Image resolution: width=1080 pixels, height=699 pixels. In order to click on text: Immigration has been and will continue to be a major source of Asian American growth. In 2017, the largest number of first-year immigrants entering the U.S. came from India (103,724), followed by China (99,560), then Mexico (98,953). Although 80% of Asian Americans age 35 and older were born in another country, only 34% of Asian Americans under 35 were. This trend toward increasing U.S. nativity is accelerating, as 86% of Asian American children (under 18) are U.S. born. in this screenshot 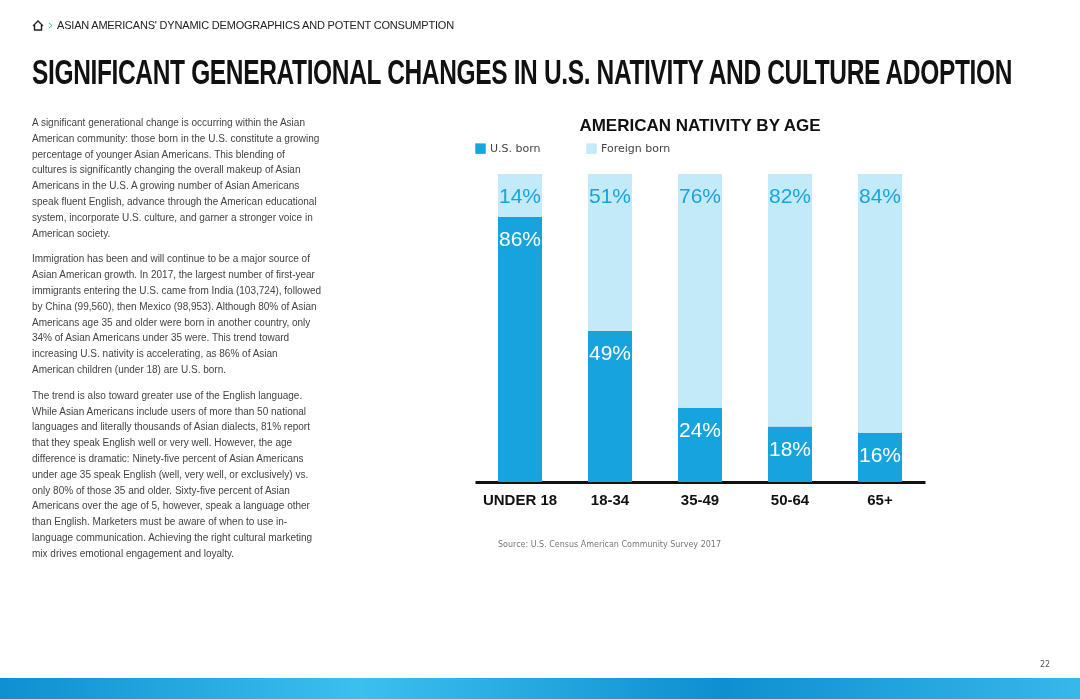, I will do `click(177, 314)`.